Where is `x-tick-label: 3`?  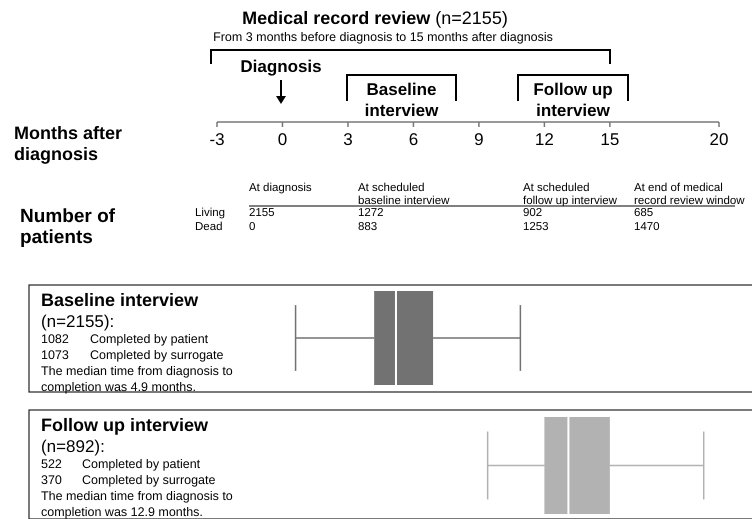 x-tick-label: 3 is located at coordinates (348, 139).